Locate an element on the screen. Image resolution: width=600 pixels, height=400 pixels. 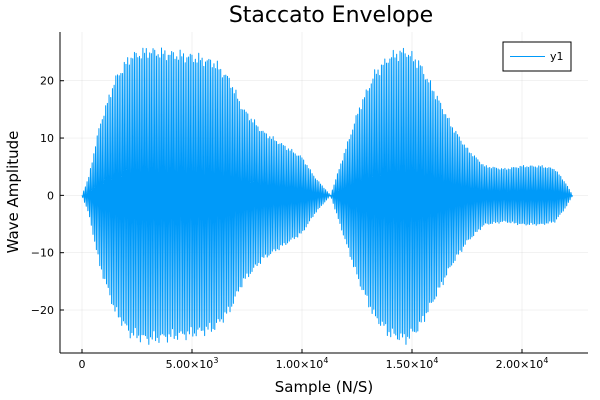
y-tick-label: 0 is located at coordinates (50, 195).